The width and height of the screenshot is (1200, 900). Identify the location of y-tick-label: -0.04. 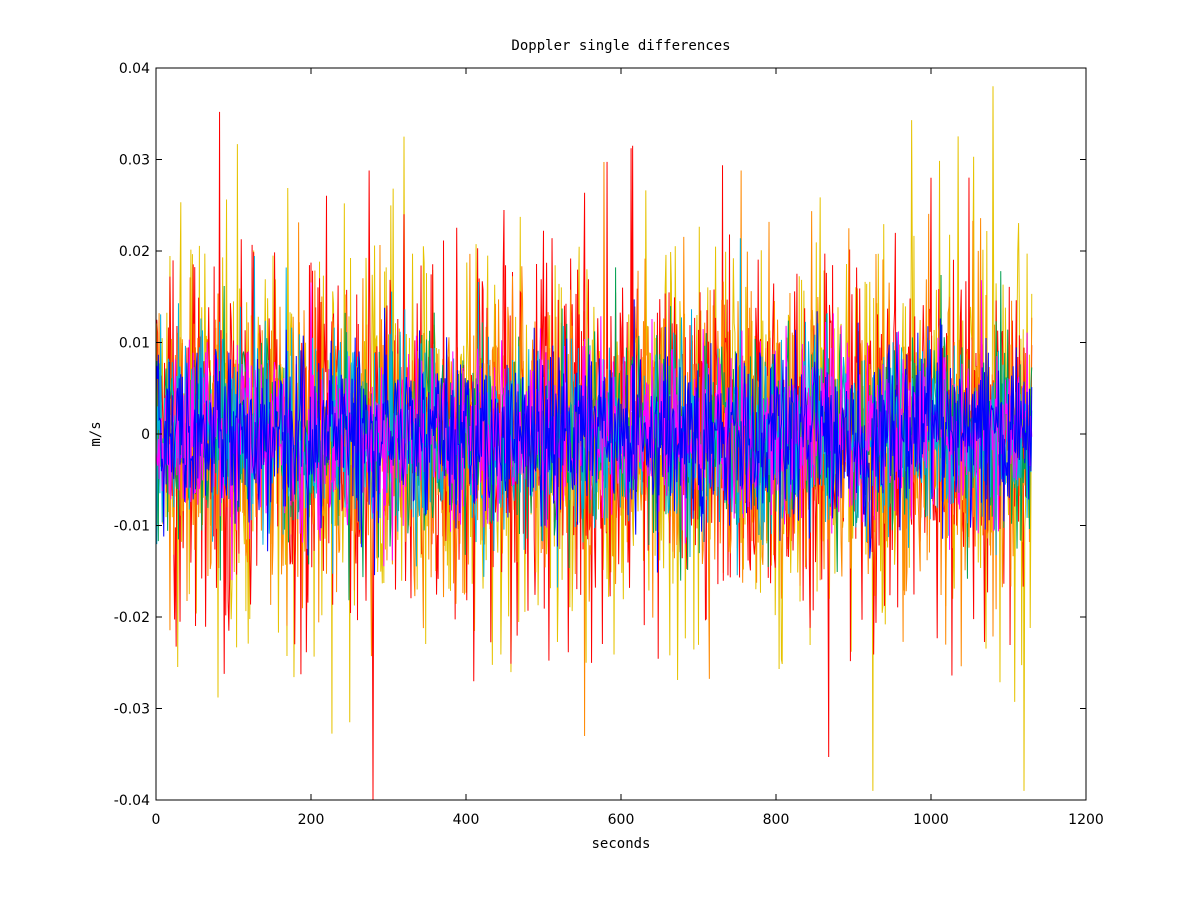
(132, 801).